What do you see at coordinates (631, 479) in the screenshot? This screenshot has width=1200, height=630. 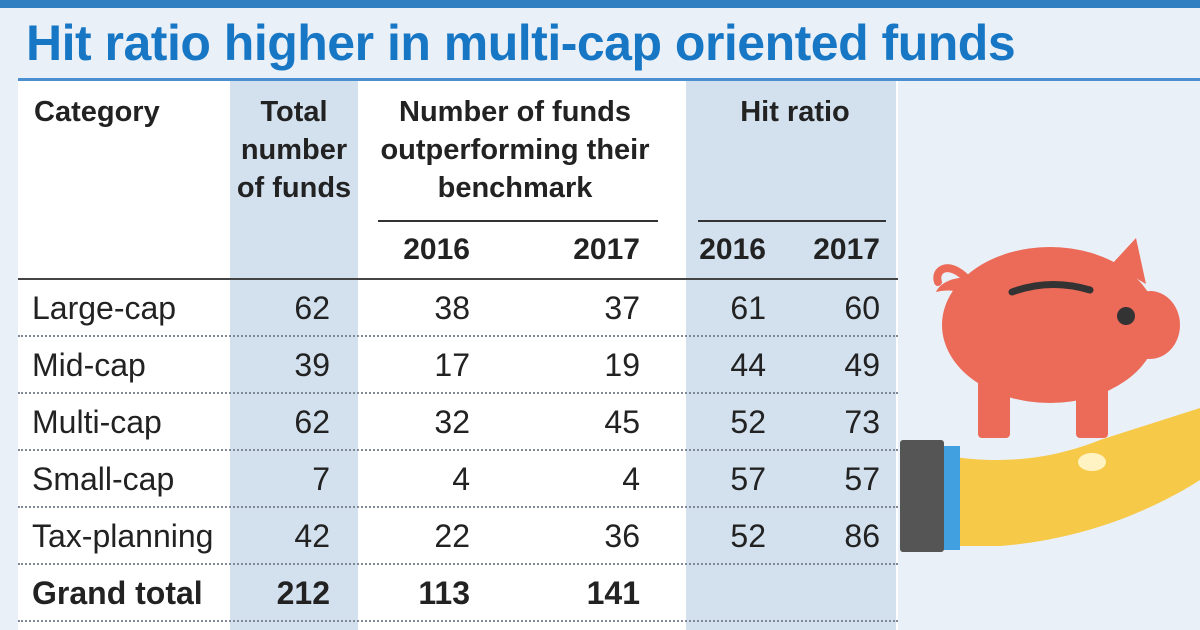 I see `row-outperforming-2017: 4` at bounding box center [631, 479].